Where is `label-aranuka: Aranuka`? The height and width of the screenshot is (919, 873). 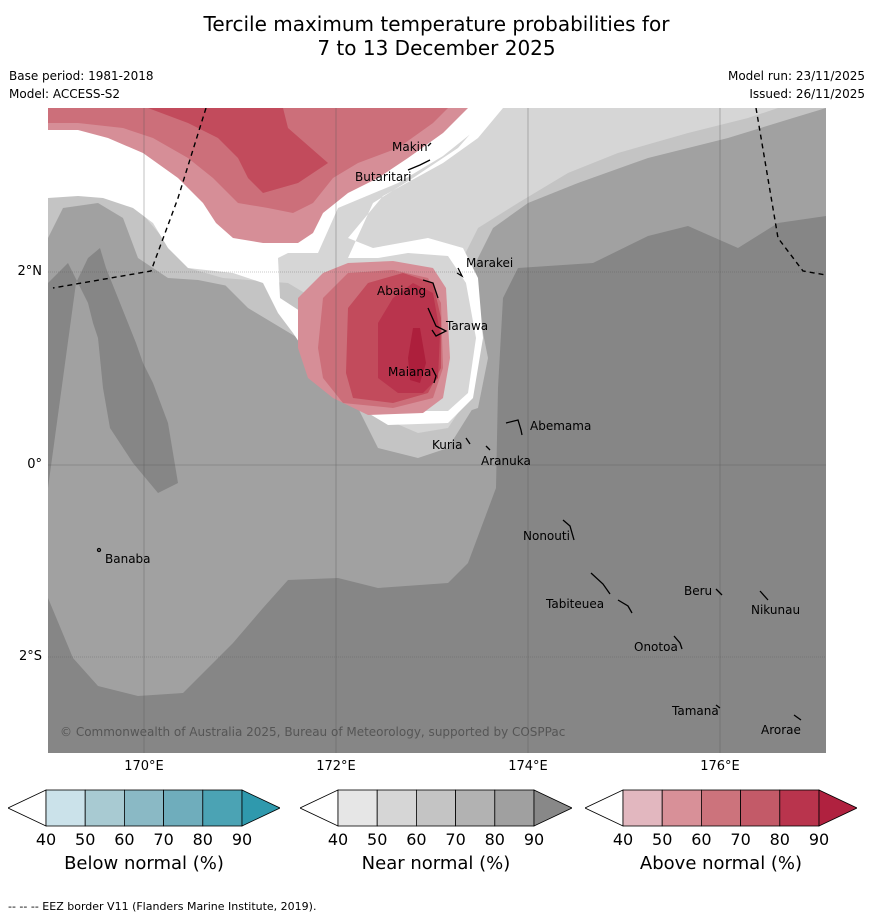
label-aranuka: Aranuka is located at coordinates (506, 461).